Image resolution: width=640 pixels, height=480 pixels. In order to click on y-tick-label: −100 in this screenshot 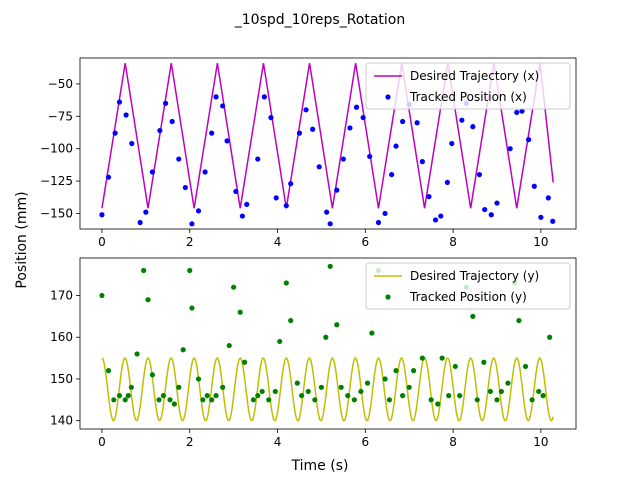, I will do `click(56, 149)`.